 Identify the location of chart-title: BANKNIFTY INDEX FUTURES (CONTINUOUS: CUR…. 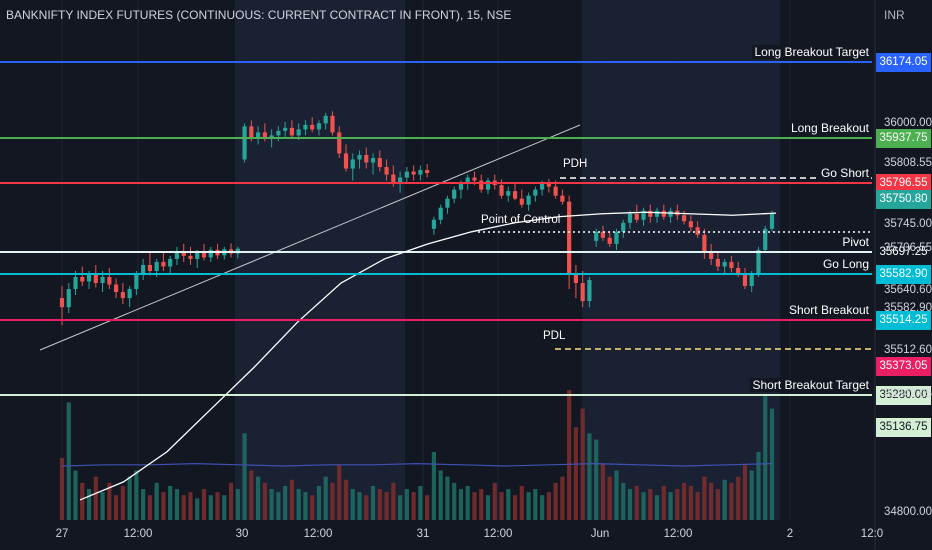
(259, 15).